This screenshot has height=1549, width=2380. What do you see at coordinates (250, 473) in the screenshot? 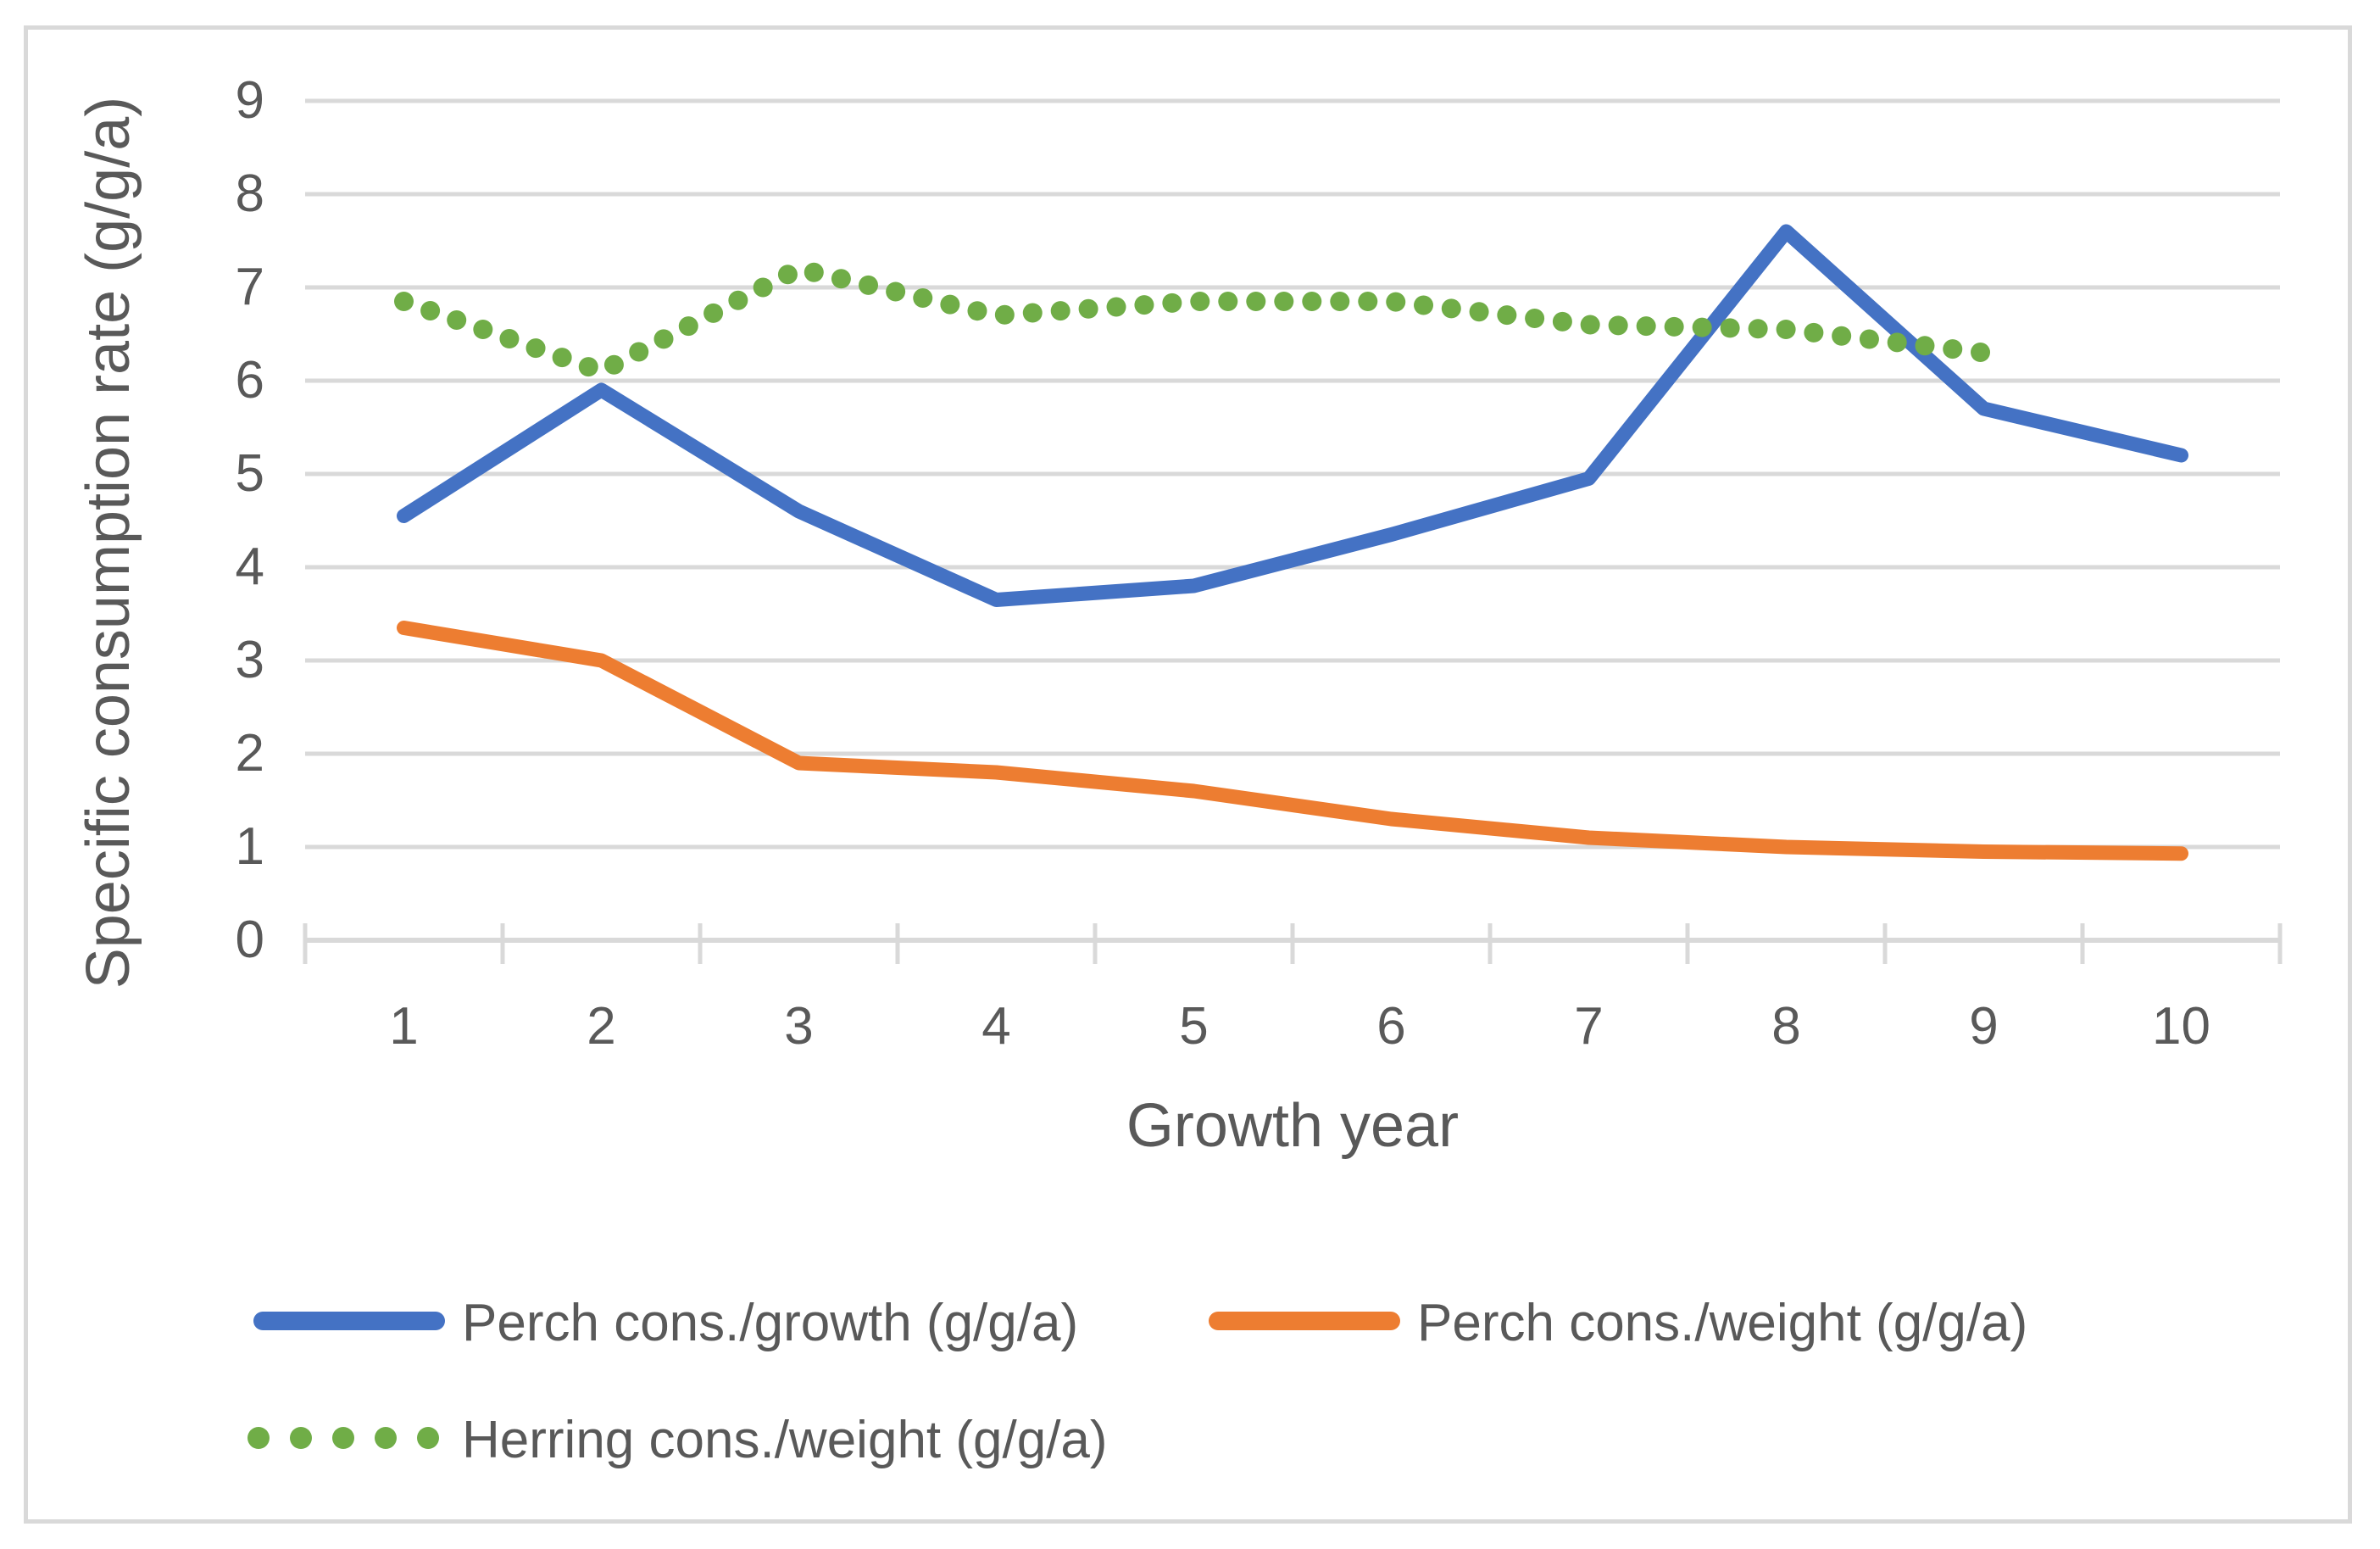
I see `y-tick-label-5: 5` at bounding box center [250, 473].